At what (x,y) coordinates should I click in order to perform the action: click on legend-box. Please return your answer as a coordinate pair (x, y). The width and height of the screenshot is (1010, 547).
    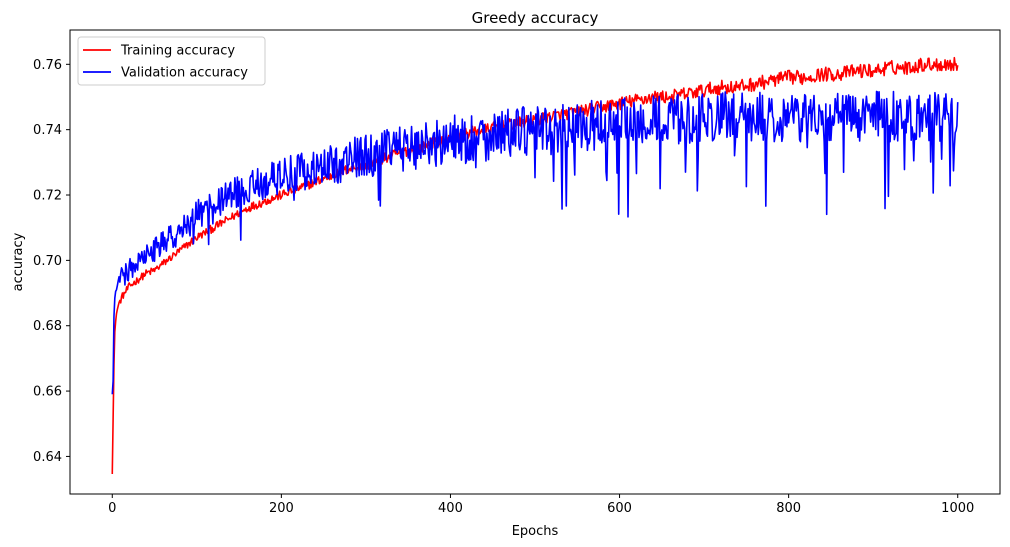
    Looking at the image, I should click on (171, 61).